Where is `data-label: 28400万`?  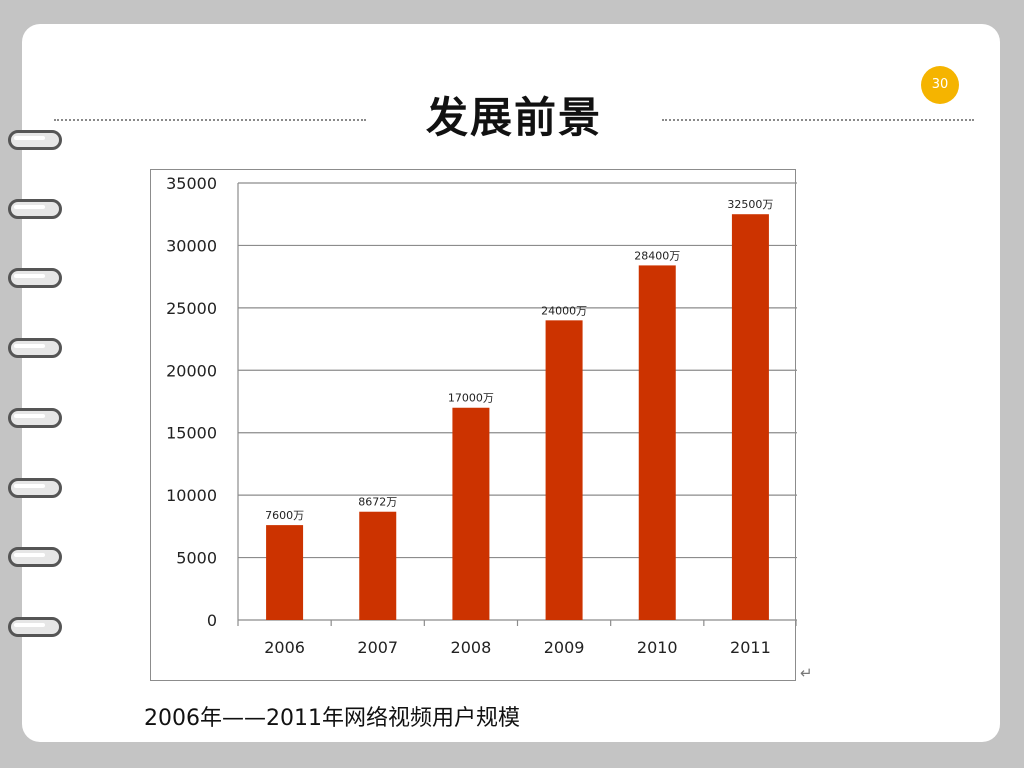
data-label: 28400万 is located at coordinates (657, 255).